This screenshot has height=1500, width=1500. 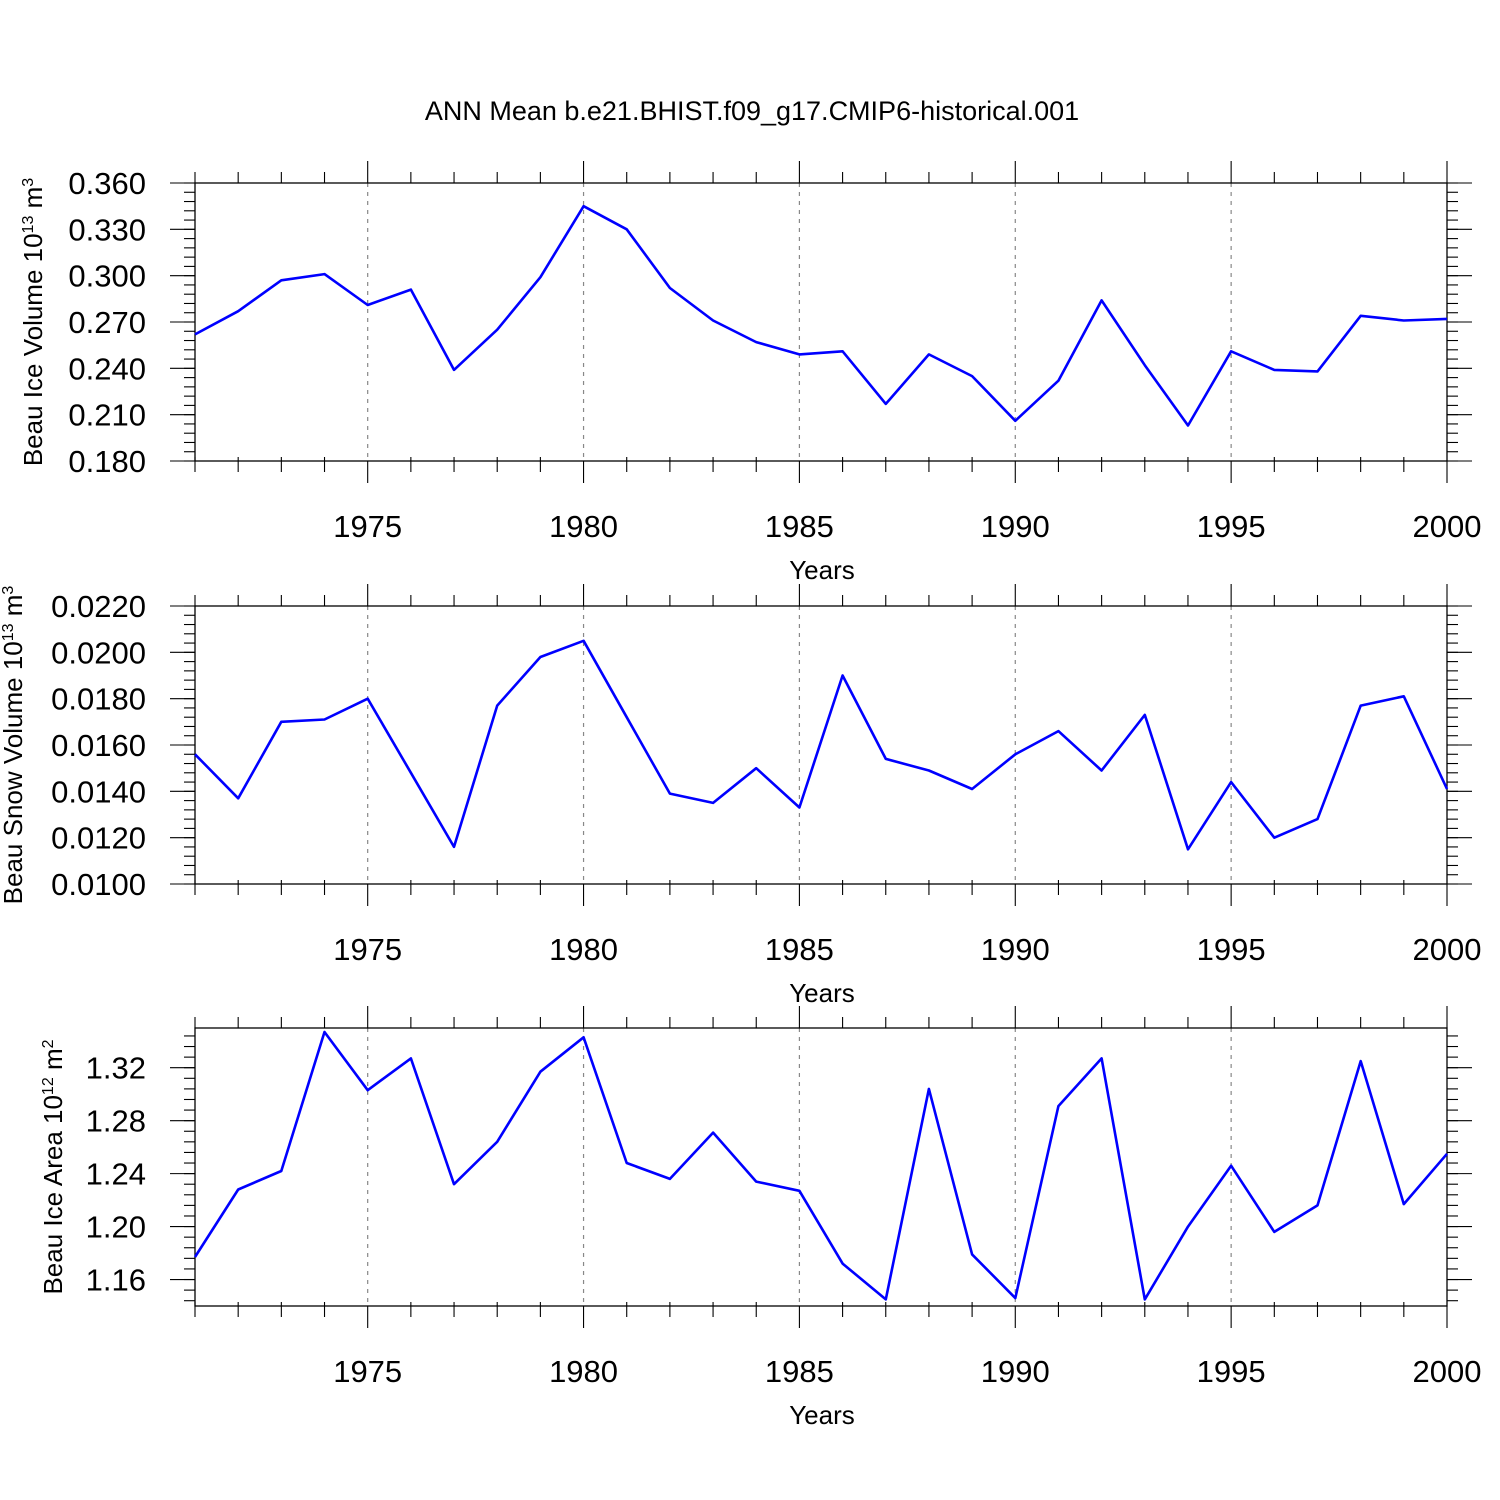 I want to click on y-tick-label: 0.0160, so click(x=98, y=745).